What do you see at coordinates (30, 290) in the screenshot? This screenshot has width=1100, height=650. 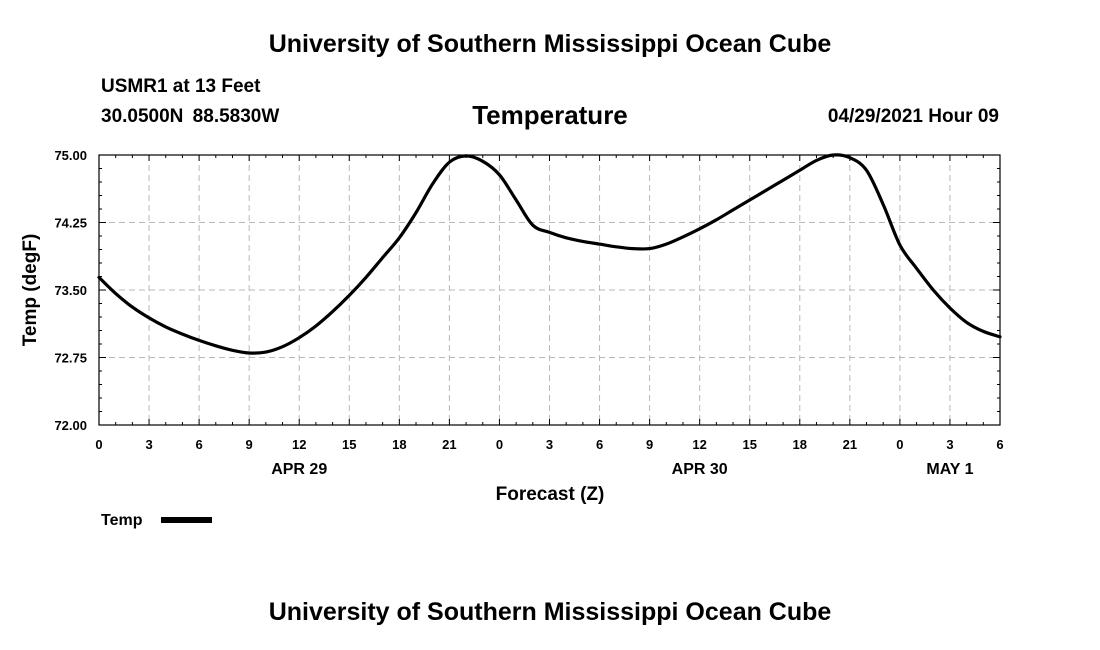 I see `y-axis-label: Temp (degF)` at bounding box center [30, 290].